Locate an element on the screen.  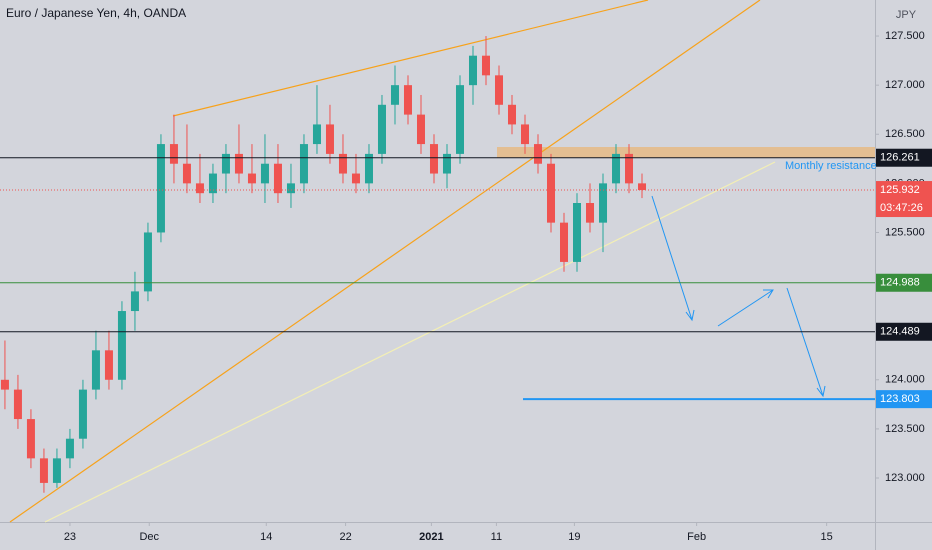
last-price-label: 125.932 is located at coordinates (900, 190).